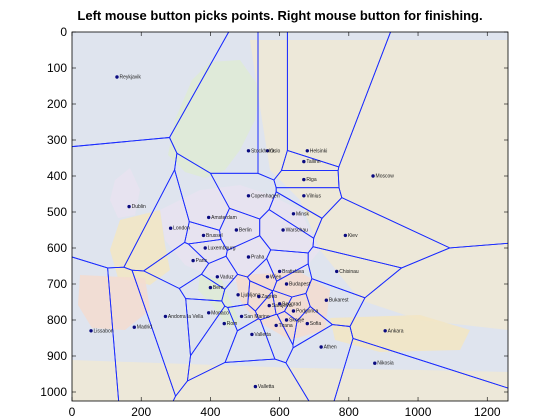 The image size is (560, 420). Describe the element at coordinates (57, 248) in the screenshot. I see `y-tick-label: 600` at that location.